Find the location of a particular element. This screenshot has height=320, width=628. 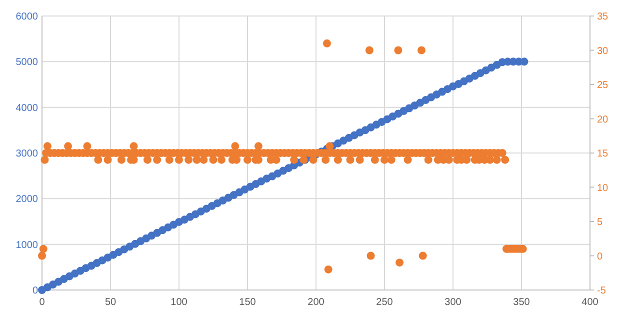

y-tick-label: 6000 is located at coordinates (27, 17).